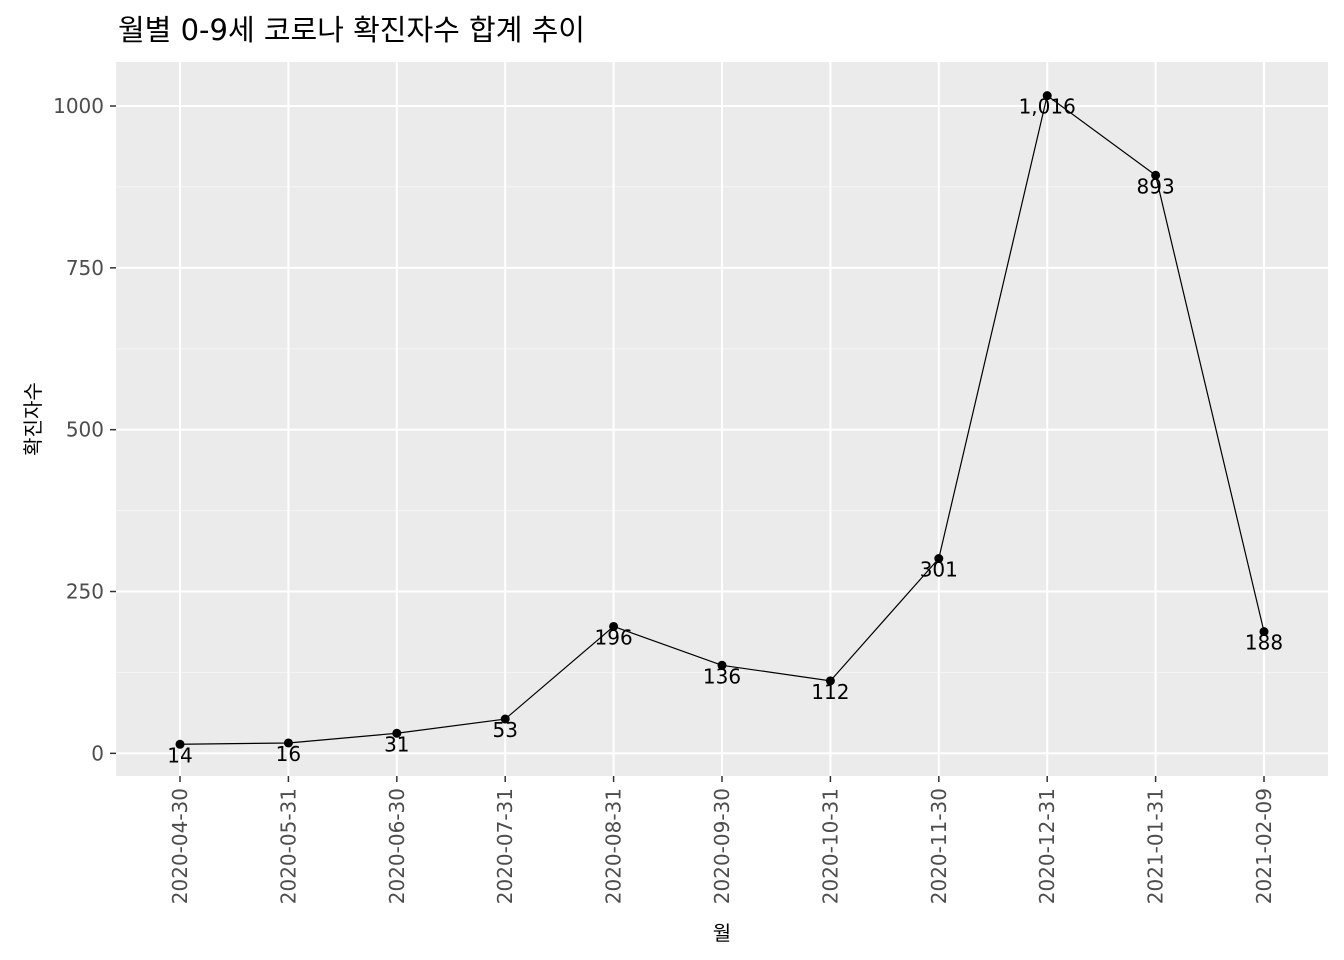 Image resolution: width=1344 pixels, height=960 pixels. I want to click on y-axis: 0 250 500 750 1000, so click(84, 429).